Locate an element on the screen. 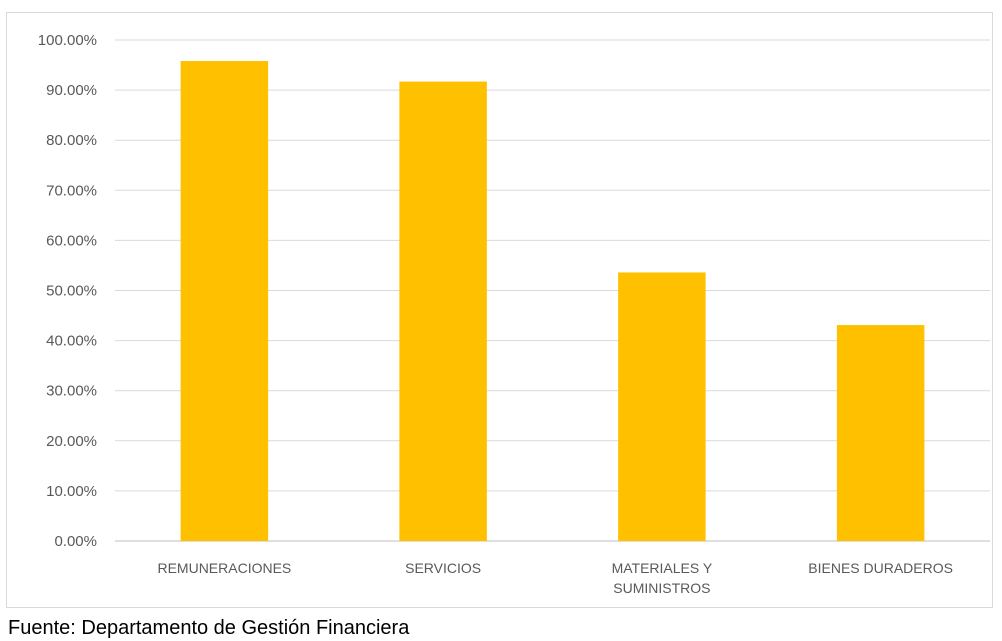 The image size is (1002, 641). x-tick-label: SERVICIOS is located at coordinates (443, 568).